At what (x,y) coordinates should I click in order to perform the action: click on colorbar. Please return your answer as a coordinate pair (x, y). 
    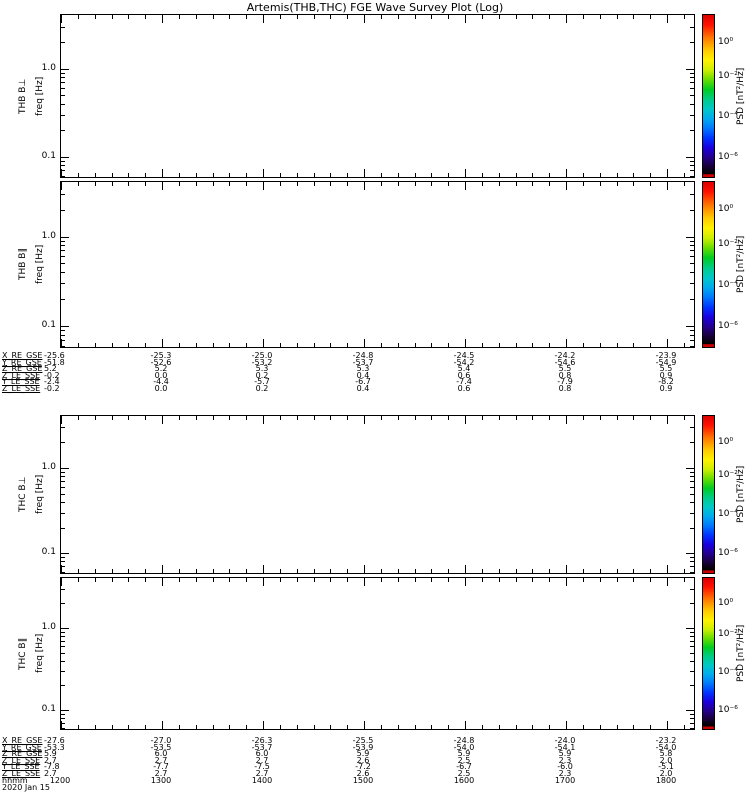
    Looking at the image, I should click on (708, 96).